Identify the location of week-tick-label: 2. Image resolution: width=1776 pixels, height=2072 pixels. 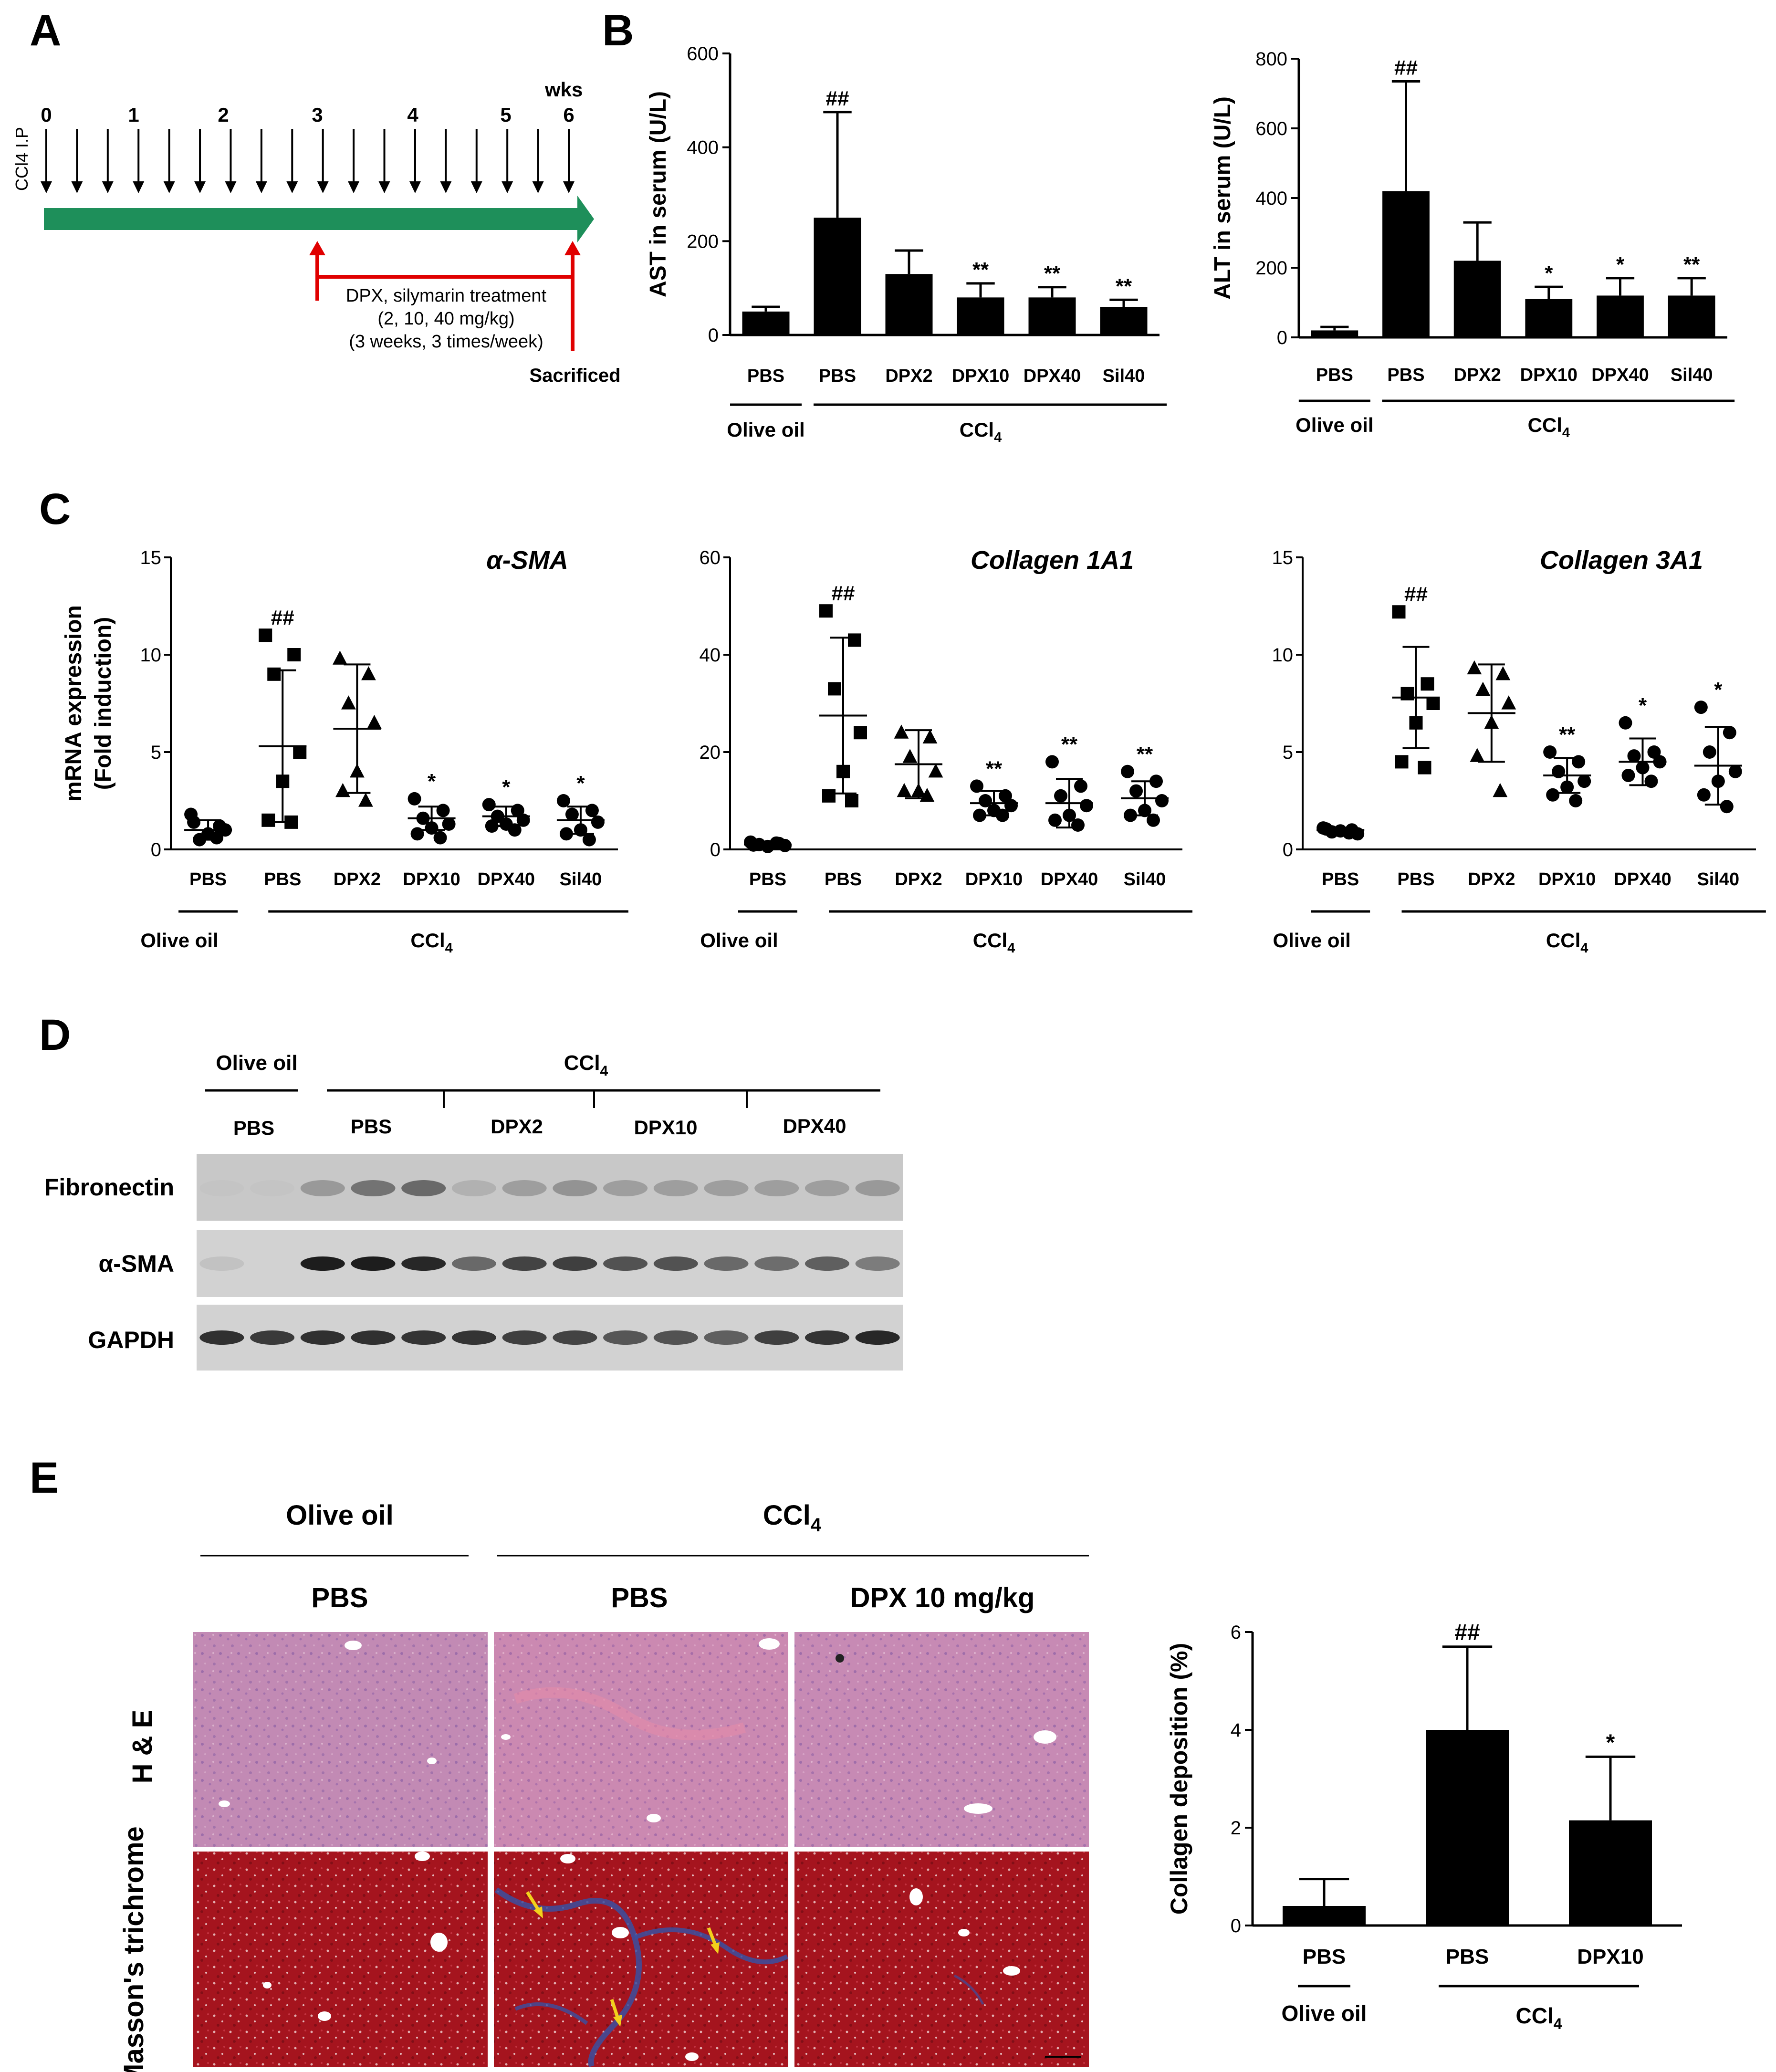
(223, 115).